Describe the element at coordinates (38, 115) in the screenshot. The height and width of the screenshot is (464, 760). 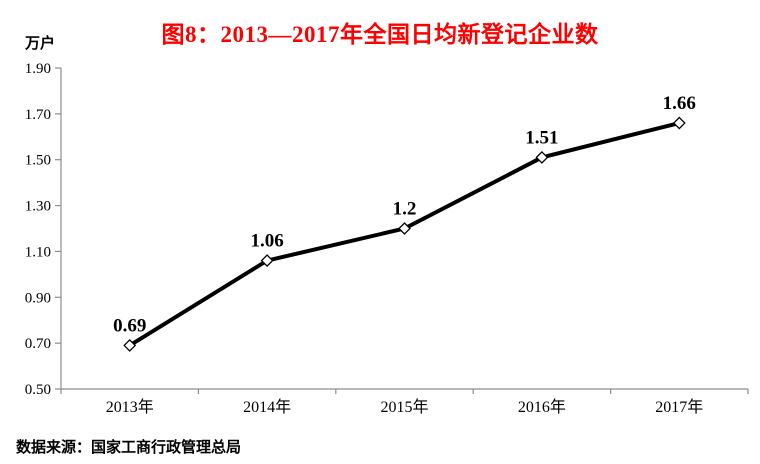
I see `y-tick-label: 1.70` at that location.